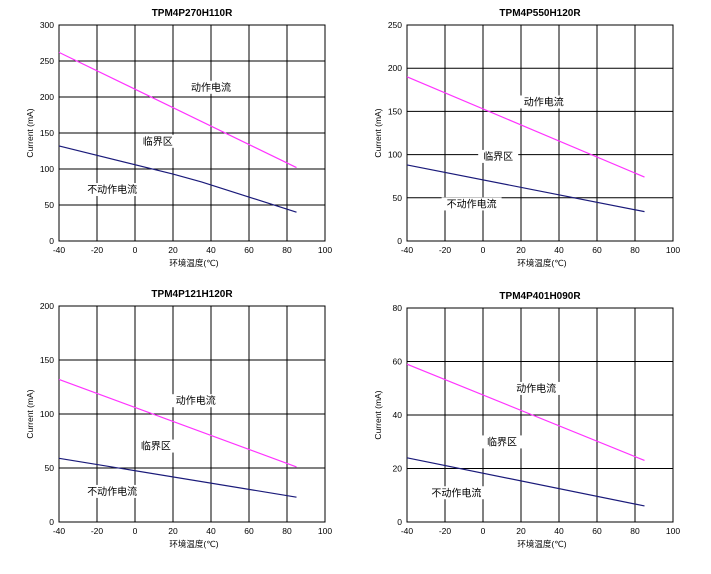 The height and width of the screenshot is (574, 711). I want to click on y-tick-label: 40, so click(398, 415).